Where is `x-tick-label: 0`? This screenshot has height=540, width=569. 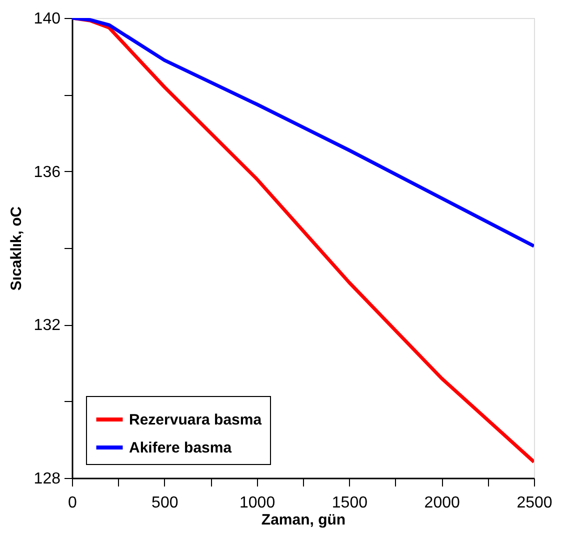
x-tick-label: 0 is located at coordinates (73, 503).